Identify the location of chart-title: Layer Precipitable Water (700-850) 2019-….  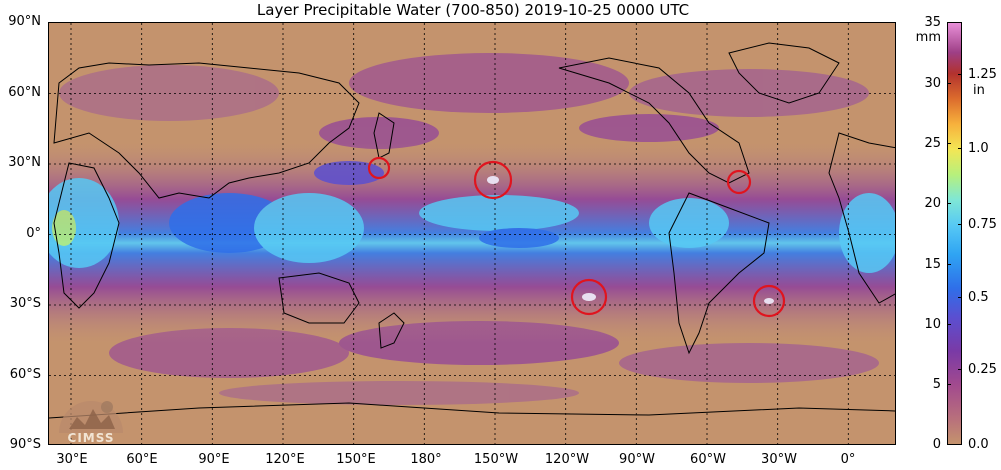
(473, 10).